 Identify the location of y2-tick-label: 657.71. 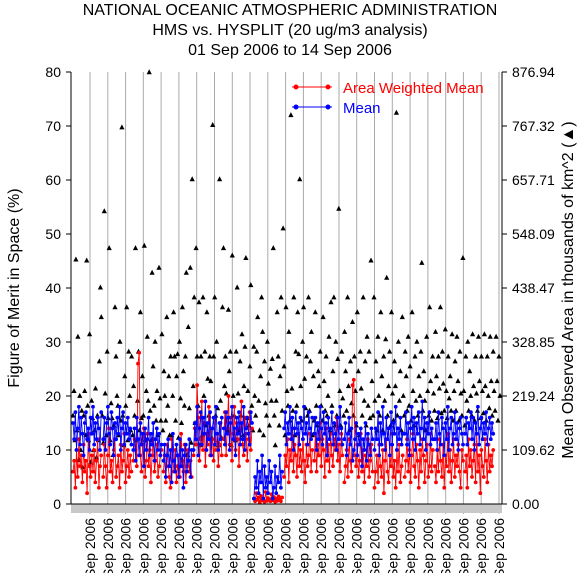
(533, 180).